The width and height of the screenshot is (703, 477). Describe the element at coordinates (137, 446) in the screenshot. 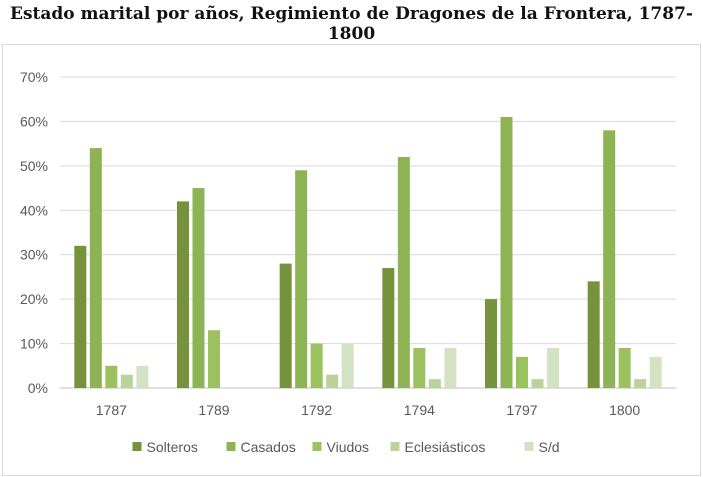

I see `legend-swatch-solteros` at that location.